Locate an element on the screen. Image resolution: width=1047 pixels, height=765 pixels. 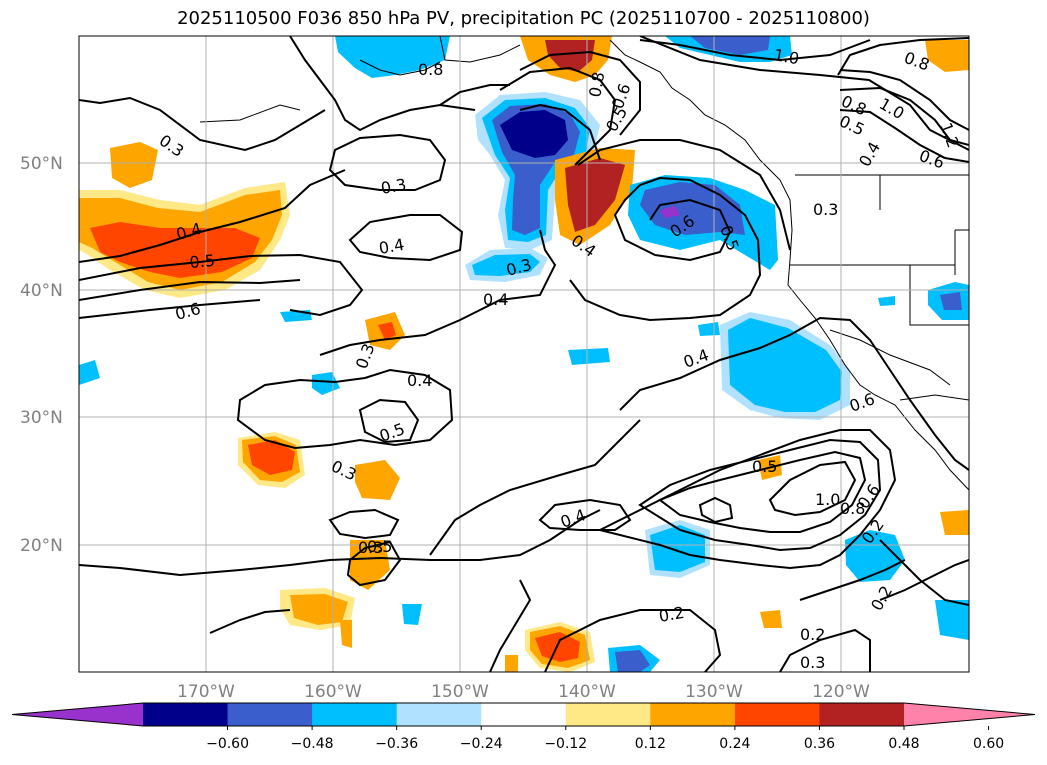
longitude-label: 120°W is located at coordinates (841, 692).